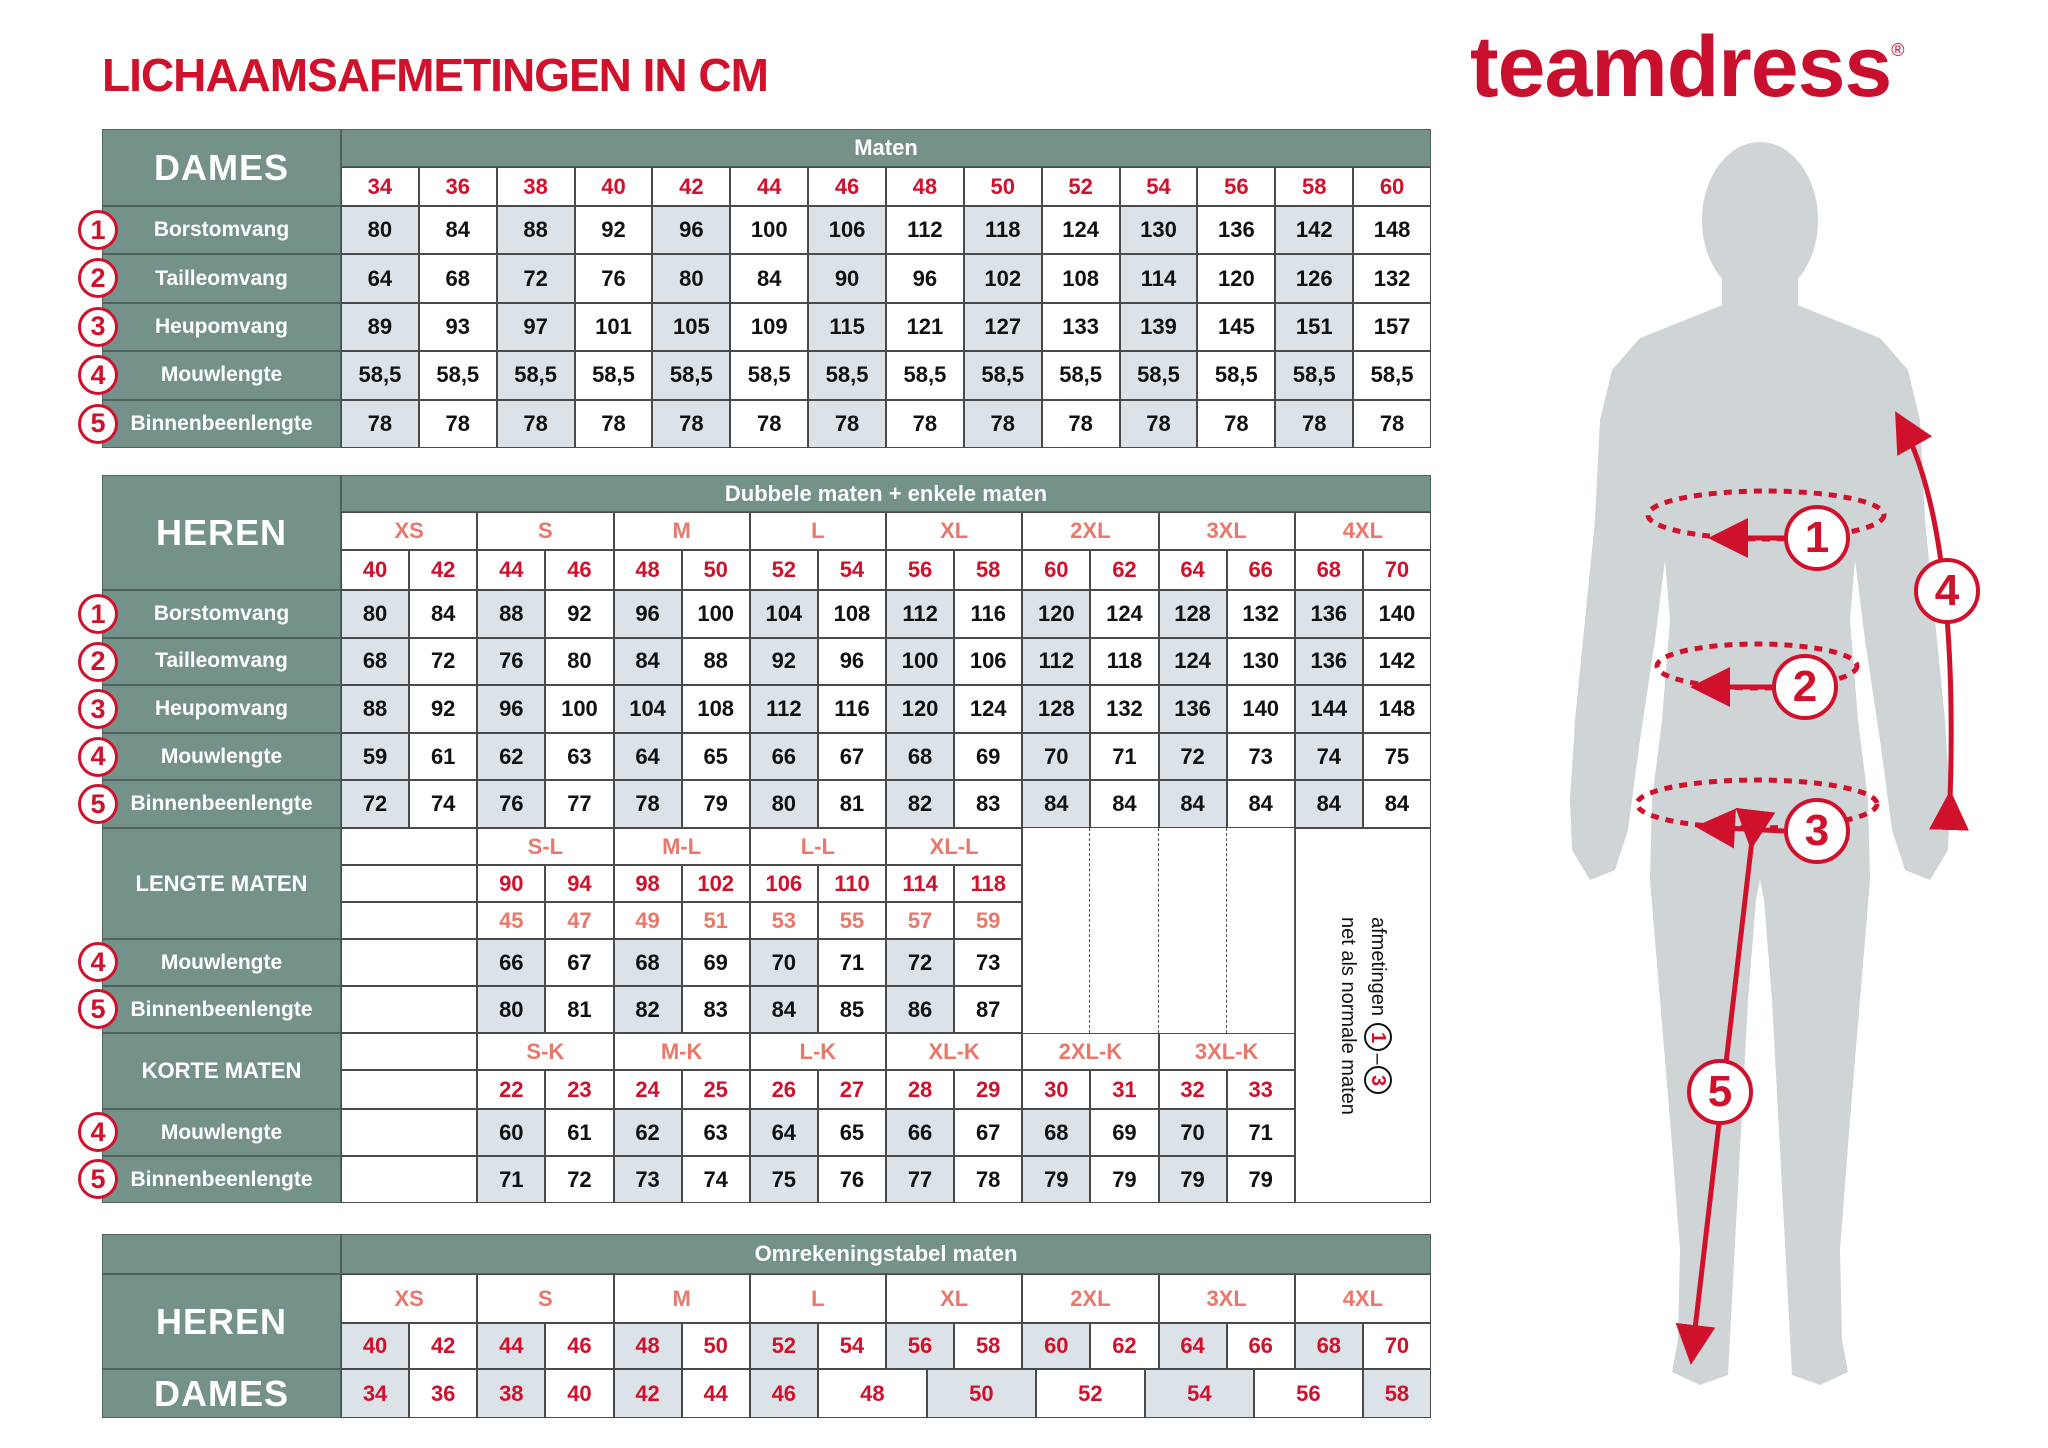 Image resolution: width=2048 pixels, height=1448 pixels. What do you see at coordinates (380, 186) in the screenshot?
I see `size-header: 34` at bounding box center [380, 186].